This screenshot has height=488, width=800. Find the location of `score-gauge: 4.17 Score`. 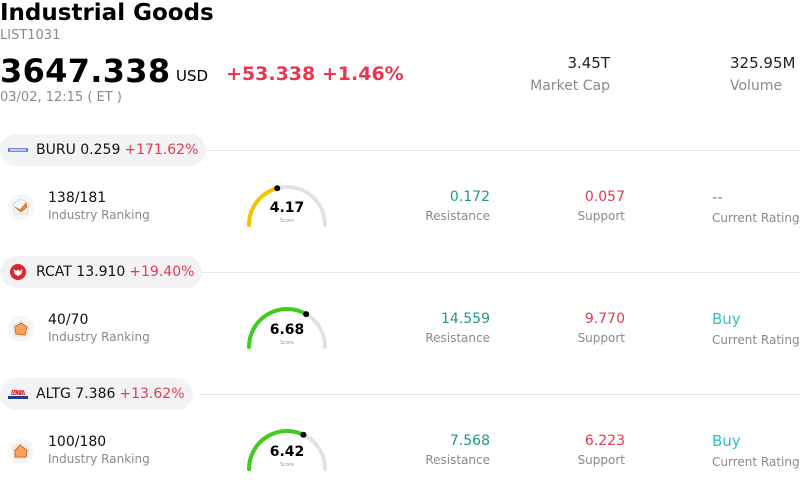

score-gauge: 4.17 Score is located at coordinates (291, 204).